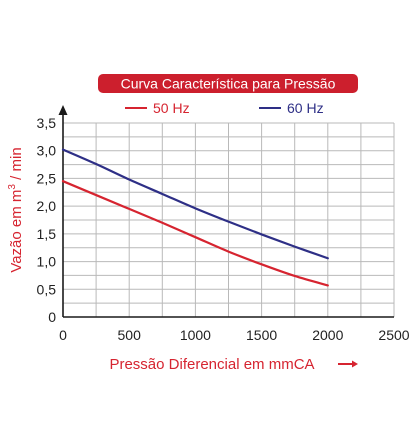 The height and width of the screenshot is (443, 413). What do you see at coordinates (393, 335) in the screenshot?
I see `x-tick-label: 2500` at bounding box center [393, 335].